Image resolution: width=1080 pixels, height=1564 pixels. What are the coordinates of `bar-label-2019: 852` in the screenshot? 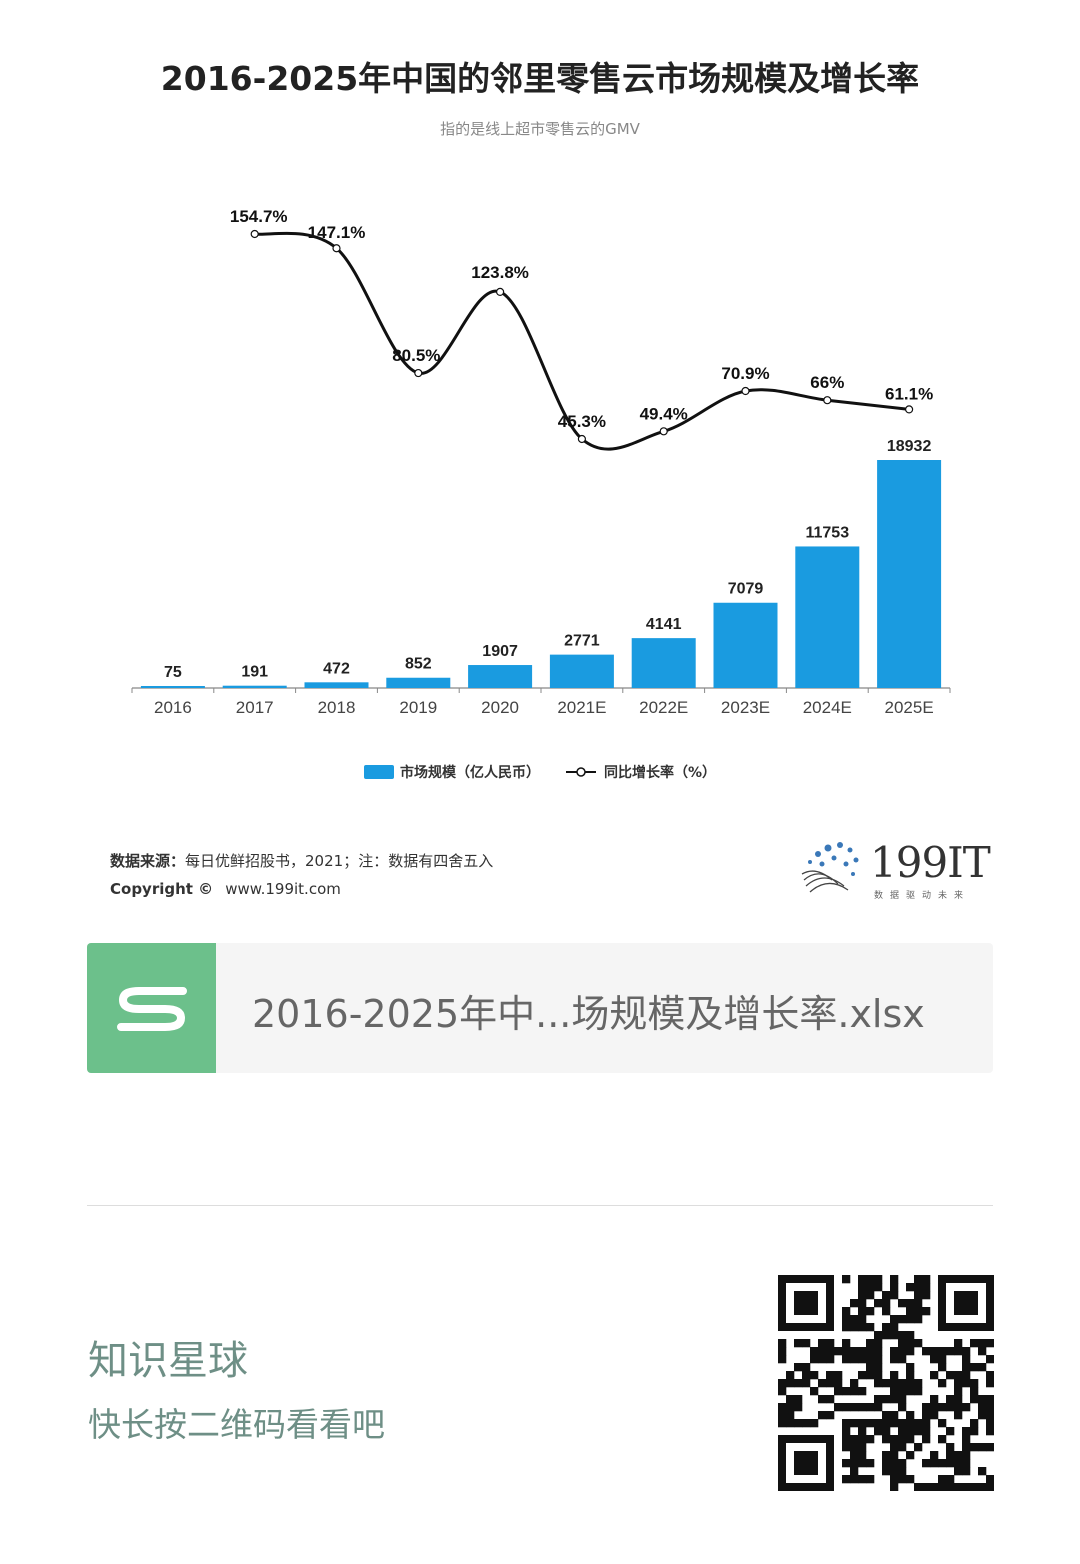 It's located at (418, 664).